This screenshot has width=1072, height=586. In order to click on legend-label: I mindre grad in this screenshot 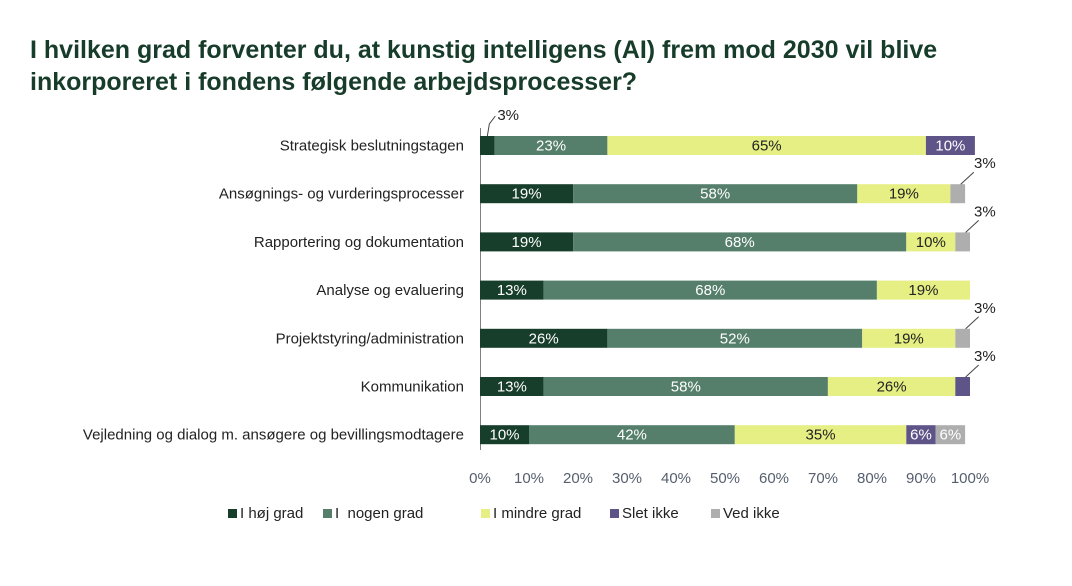, I will do `click(537, 513)`.